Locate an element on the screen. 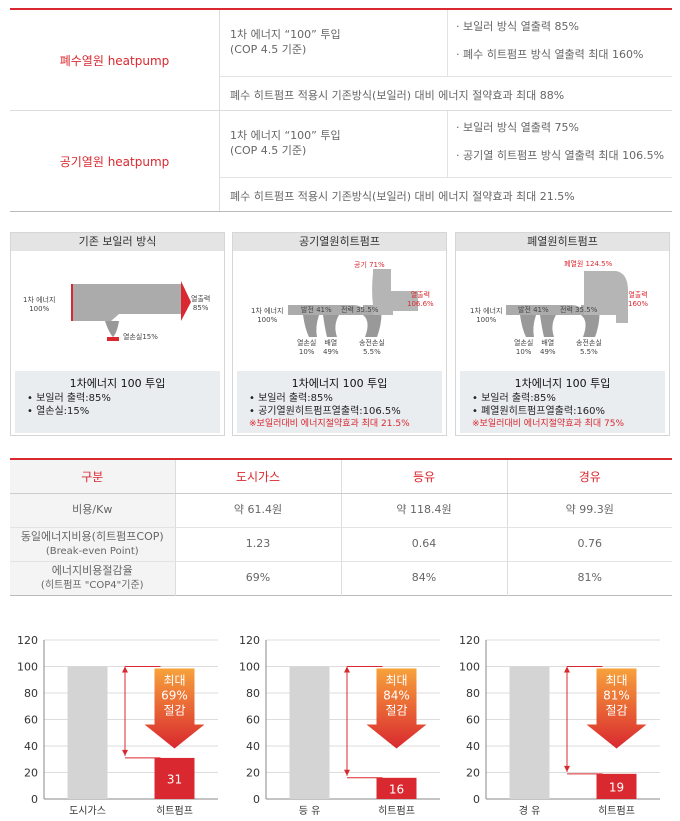  output-label: 열출력 106.6% is located at coordinates (420, 299).